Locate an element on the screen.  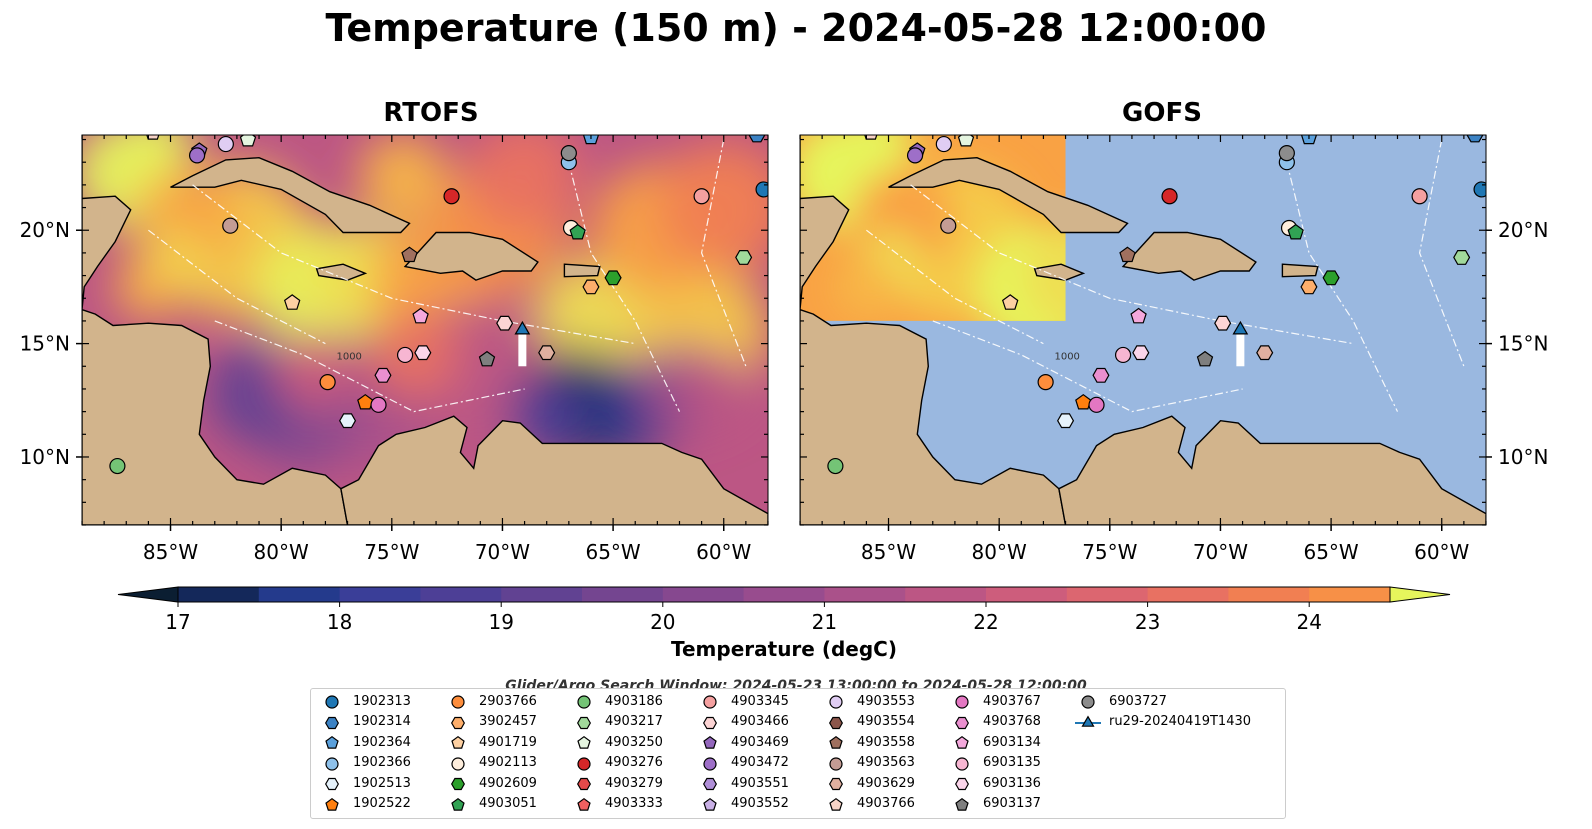
legend-label: ru29-20240419T1430 is located at coordinates (1180, 721).